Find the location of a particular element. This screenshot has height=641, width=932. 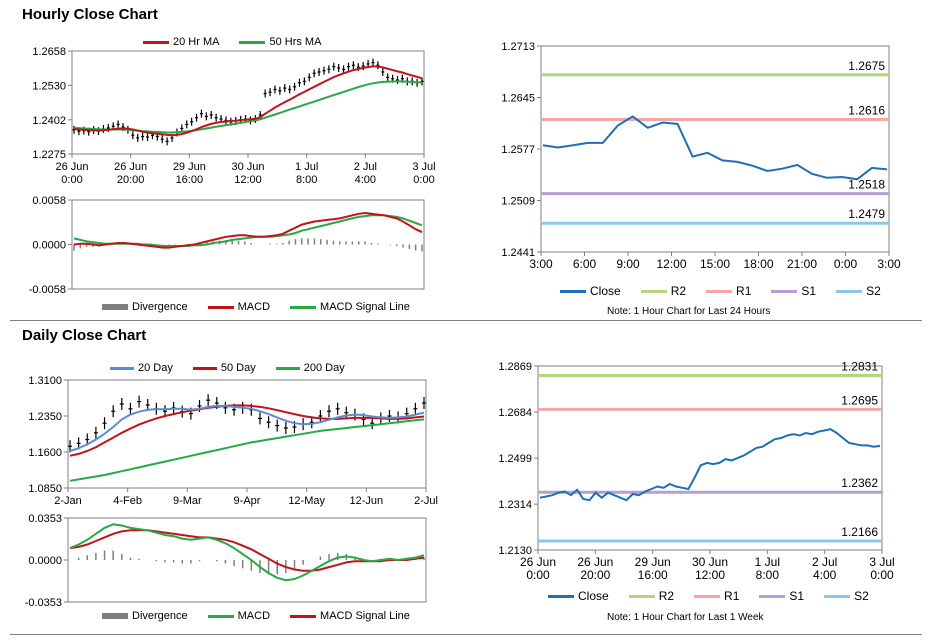

hourly-price-xtick-label: 29 Jun is located at coordinates (189, 167).